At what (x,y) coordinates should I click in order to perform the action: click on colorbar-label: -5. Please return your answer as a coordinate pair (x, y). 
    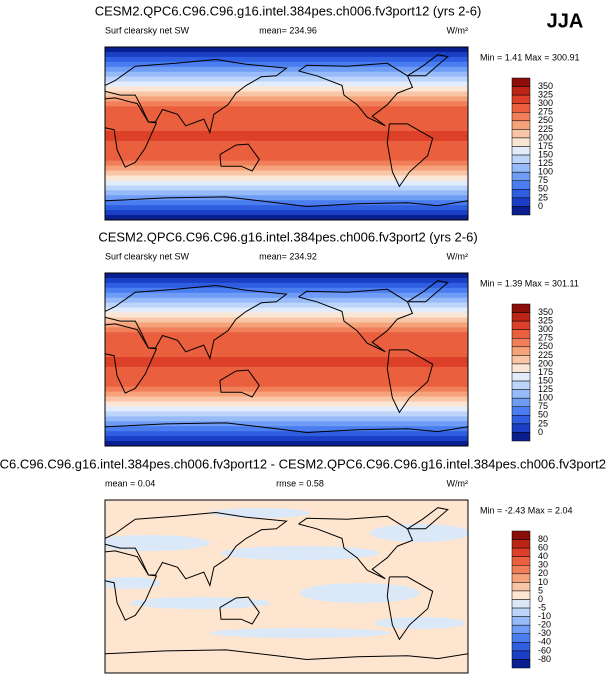
    Looking at the image, I should click on (542, 607).